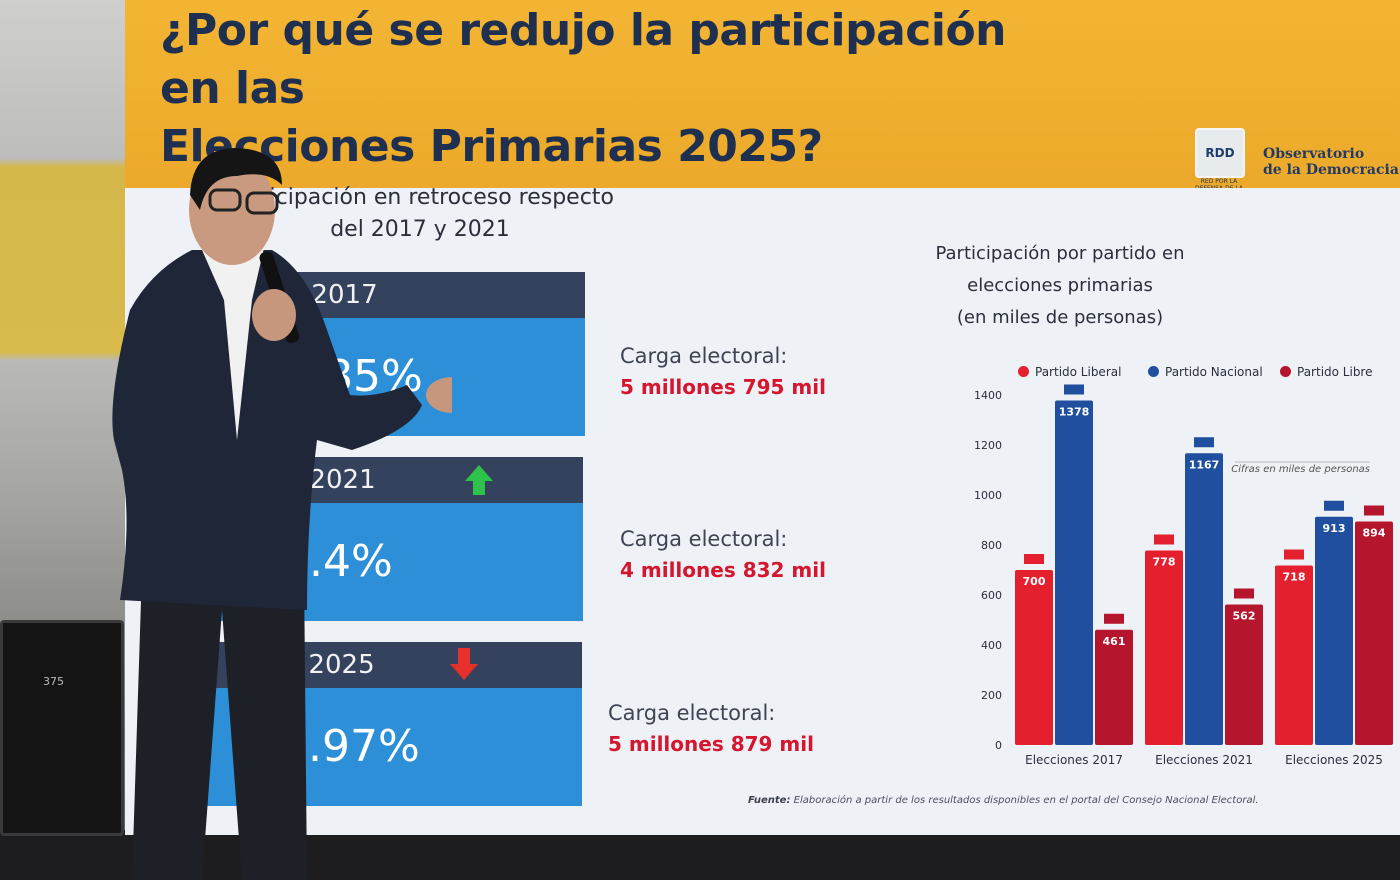 Image resolution: width=1400 pixels, height=880 pixels. What do you see at coordinates (991, 645) in the screenshot?
I see `y-tick-label: 400` at bounding box center [991, 645].